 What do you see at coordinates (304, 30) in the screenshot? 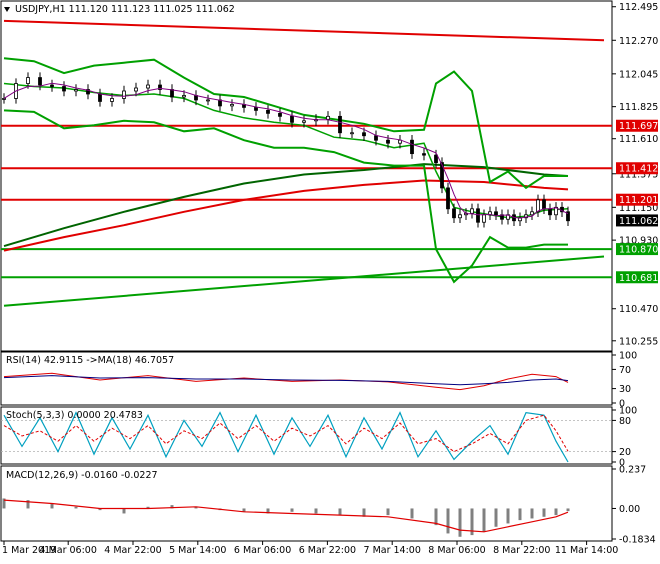
I see `upper-red-trendline` at bounding box center [304, 30].